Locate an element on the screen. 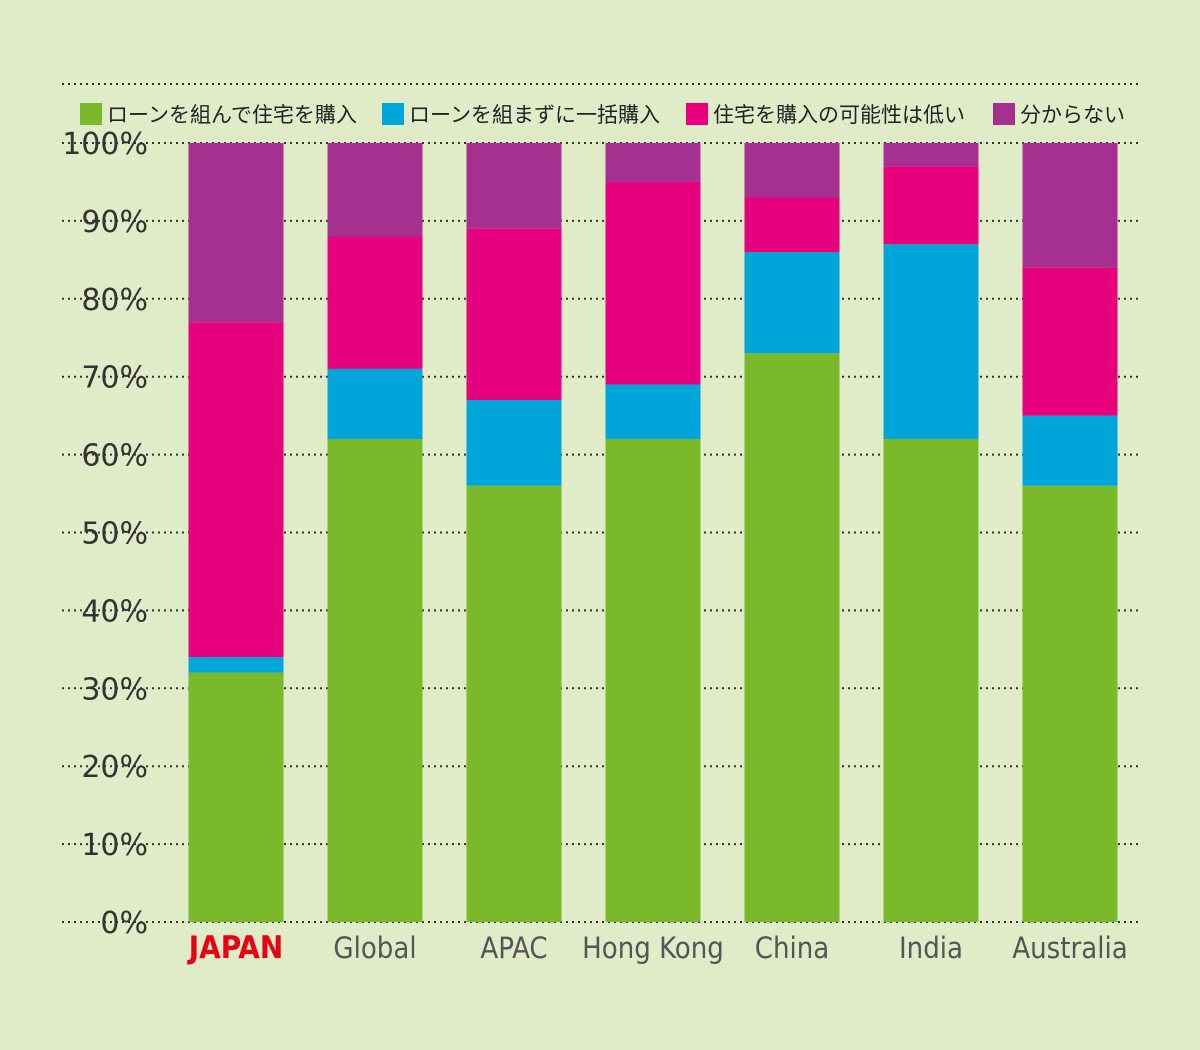 The height and width of the screenshot is (1050, 1200). legend-label: 分からない is located at coordinates (1072, 115).